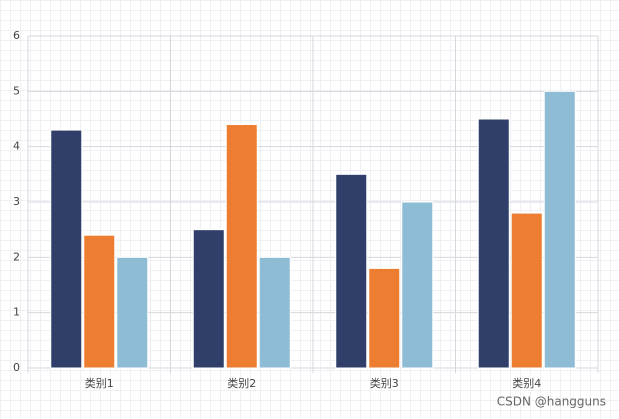 This screenshot has width=619, height=419. What do you see at coordinates (16, 146) in the screenshot?
I see `y-tick-label: 4` at bounding box center [16, 146].